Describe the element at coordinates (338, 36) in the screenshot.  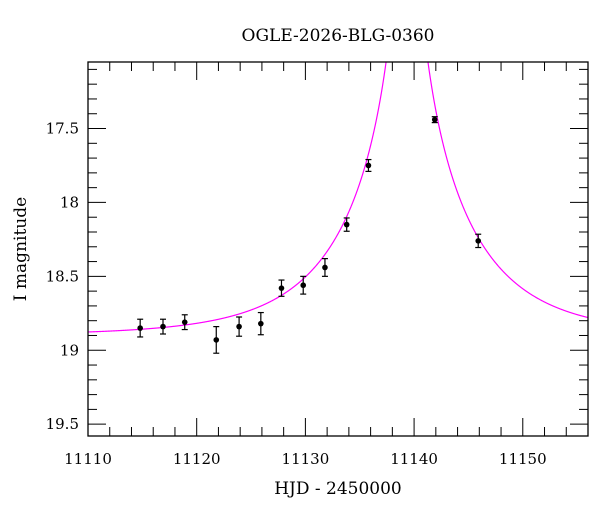
I see `chart-title: OGLE-2026-BLG-0360` at that location.